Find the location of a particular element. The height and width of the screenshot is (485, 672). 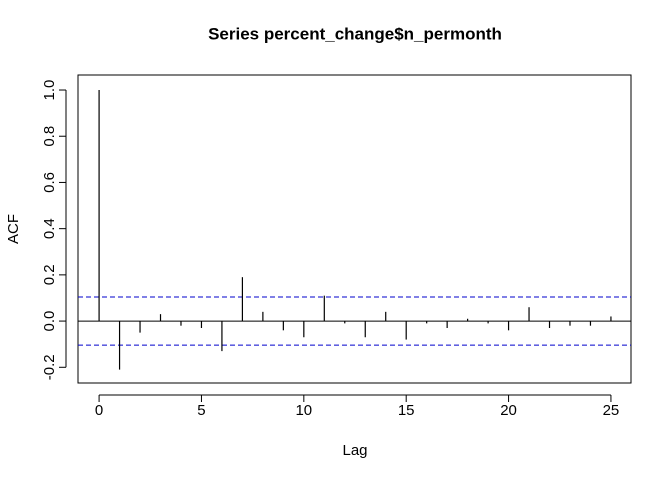

x-tick-label: 5 is located at coordinates (201, 410).